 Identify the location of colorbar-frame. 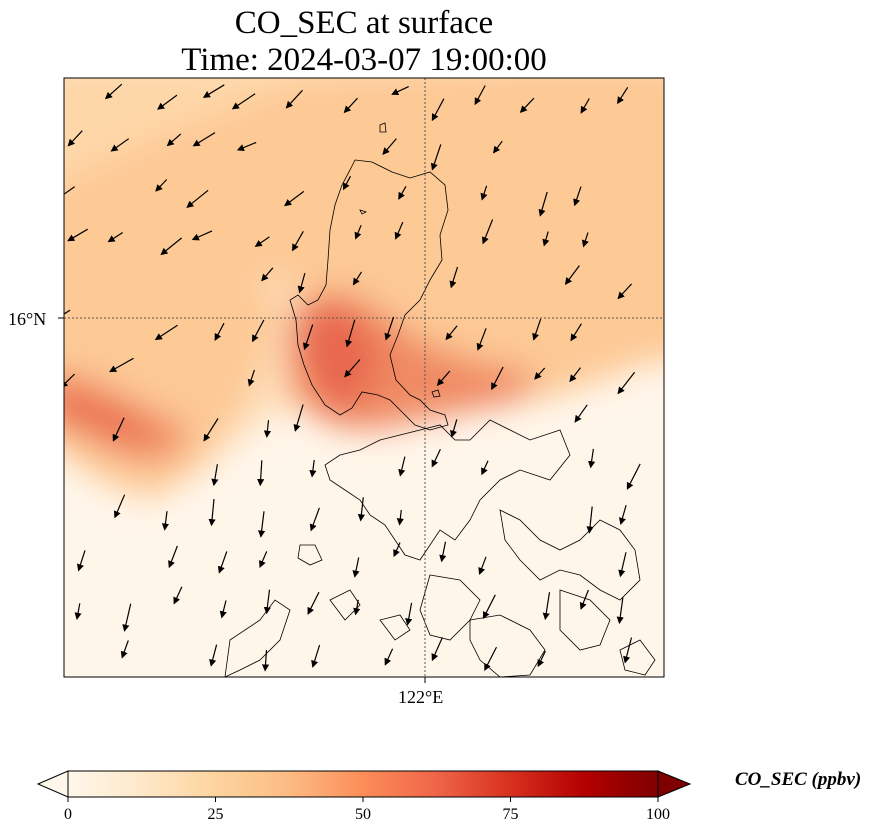
(363, 784).